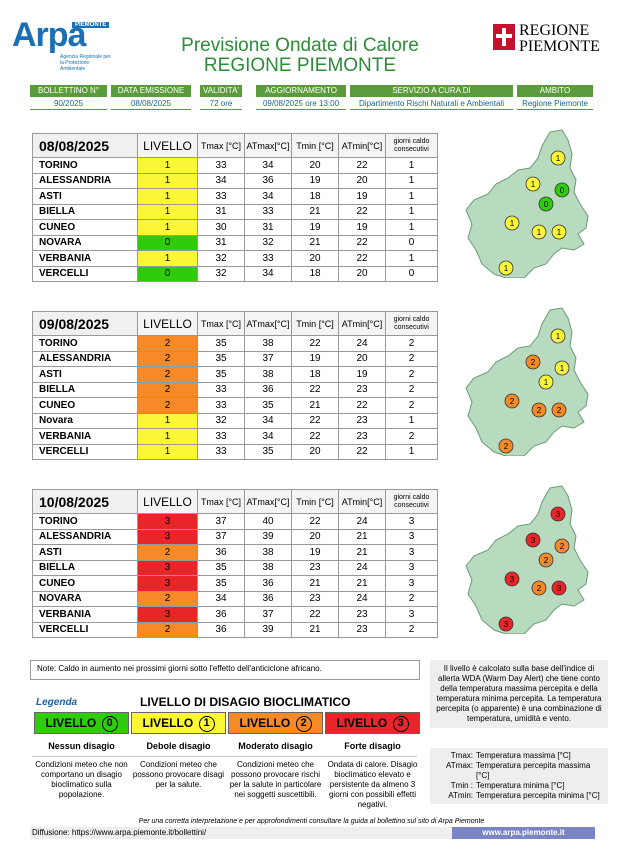 This screenshot has width=623, height=858. Describe the element at coordinates (85, 405) in the screenshot. I see `city-name: CUNEO` at that location.